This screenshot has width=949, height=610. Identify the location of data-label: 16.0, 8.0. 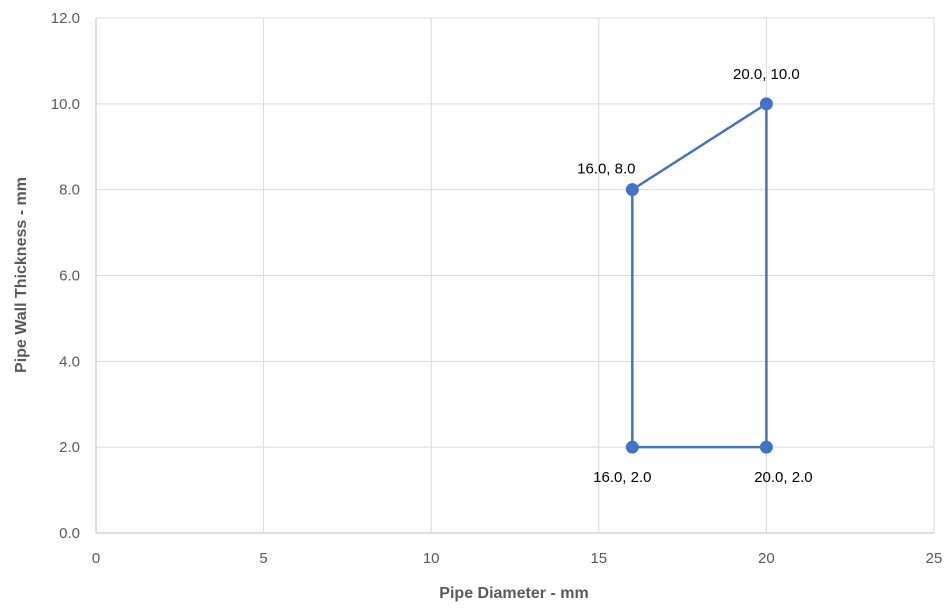
(606, 169).